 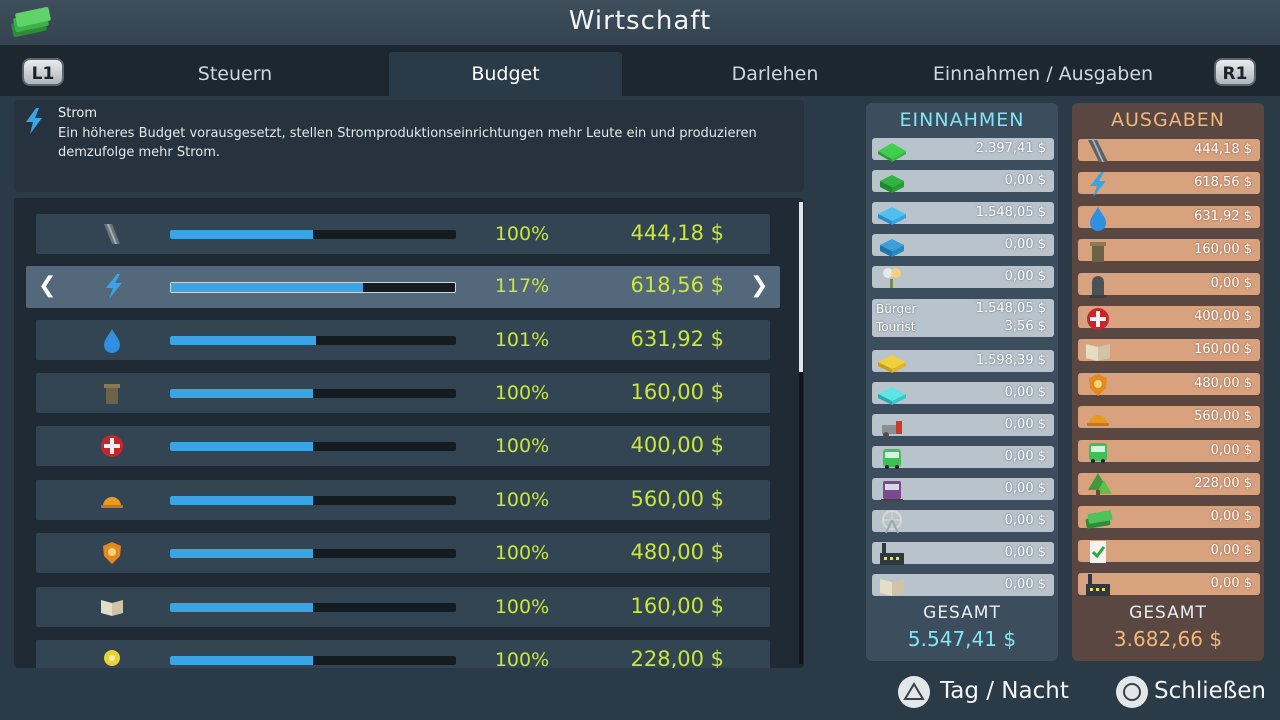 I want to click on tab-einnahmen-ausgaben: Einnahmen / Ausgaben, so click(x=1043, y=74).